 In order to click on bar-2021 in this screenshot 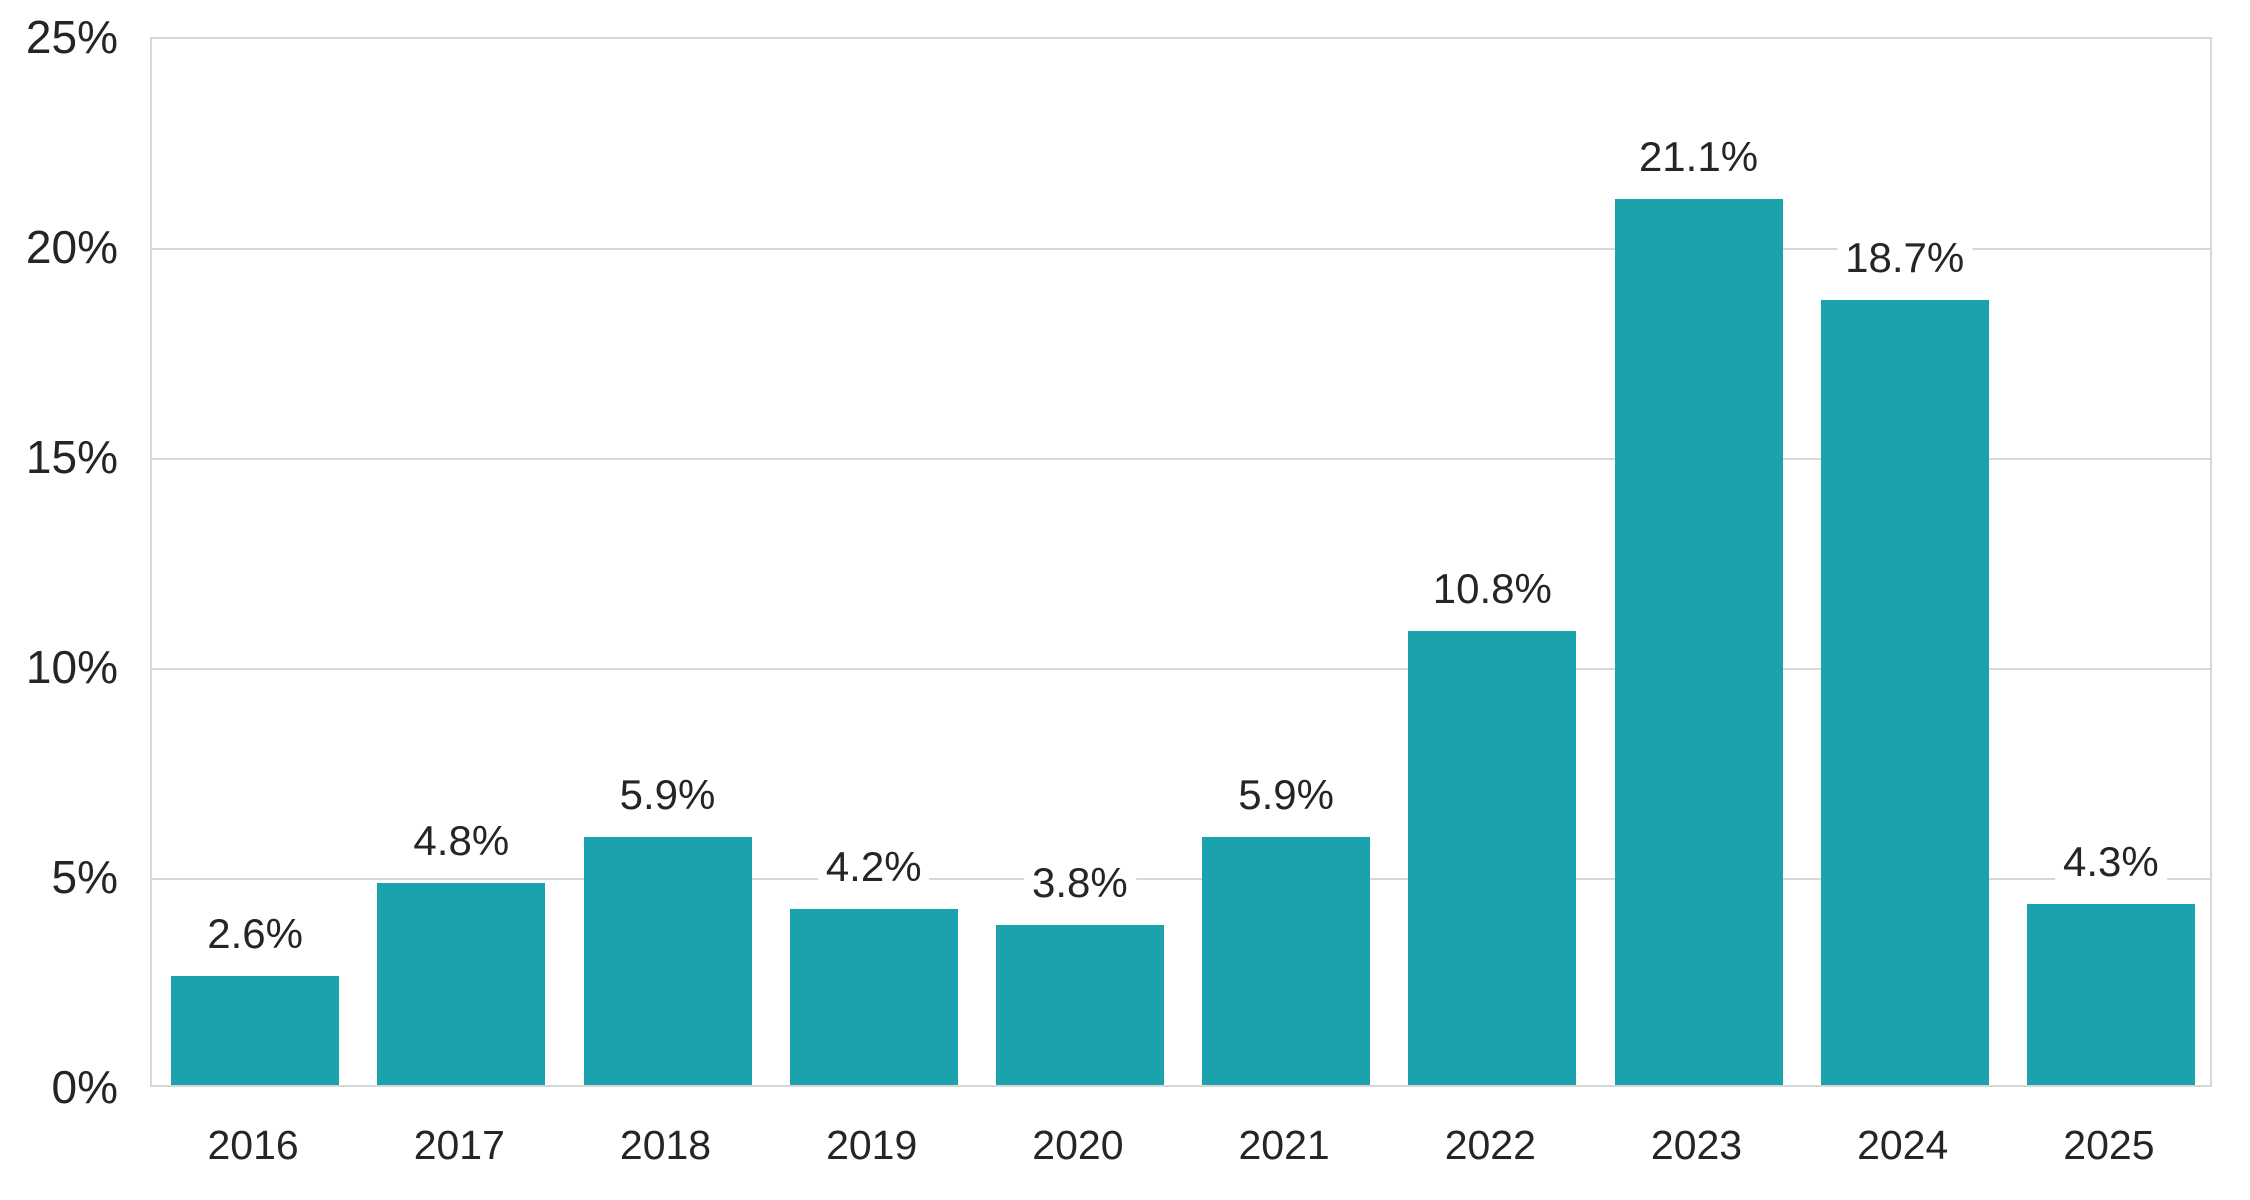, I will do `click(1286, 961)`.